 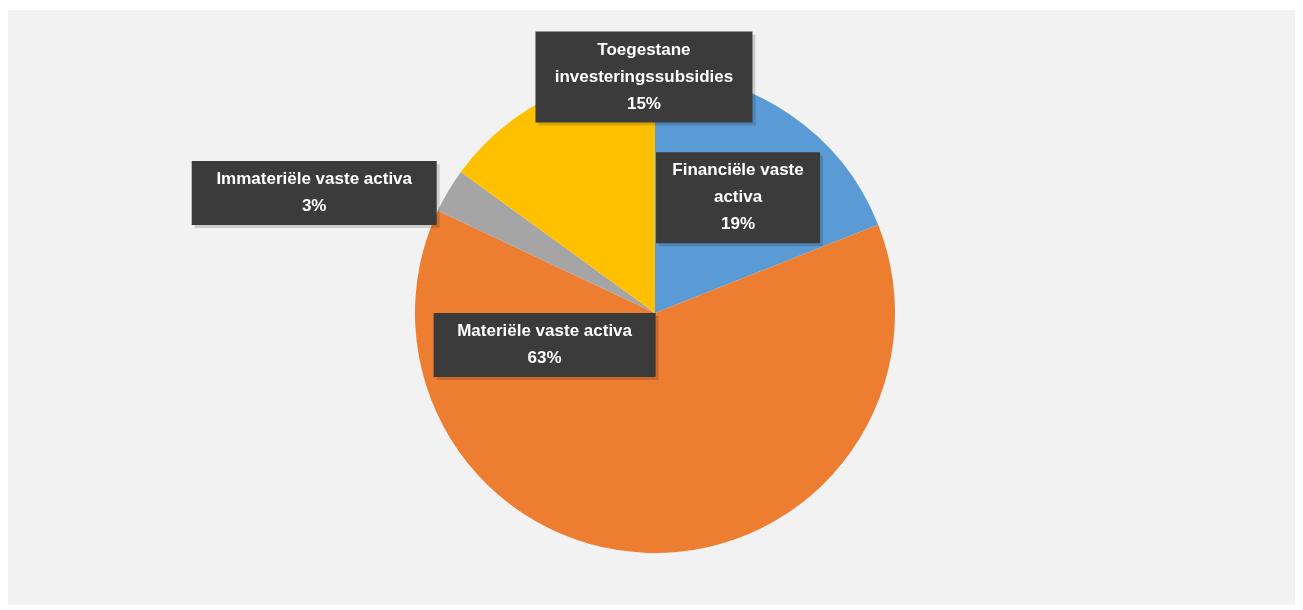 What do you see at coordinates (314, 179) in the screenshot?
I see `slice-label: Immateriële vaste activa` at bounding box center [314, 179].